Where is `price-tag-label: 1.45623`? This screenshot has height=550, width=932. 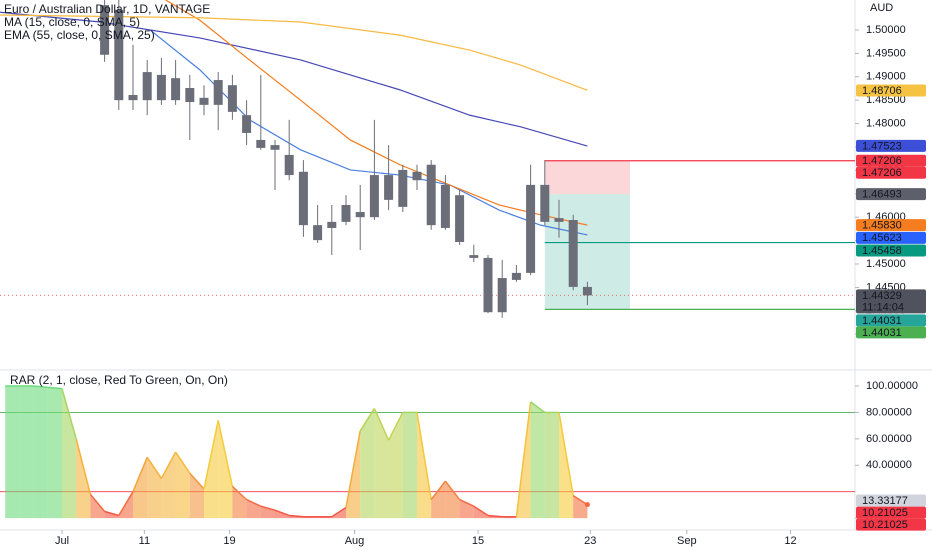 price-tag-label: 1.45623 is located at coordinates (882, 238).